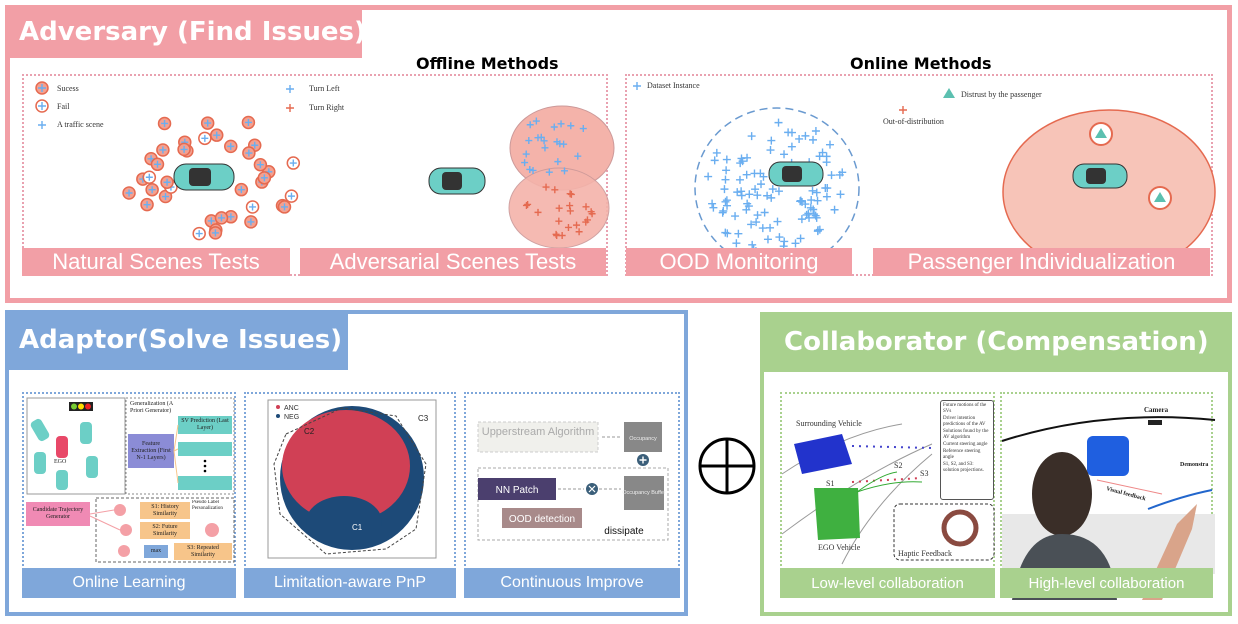 The image size is (1238, 624). Describe the element at coordinates (309, 431) in the screenshot. I see `c2-label: C2` at that location.